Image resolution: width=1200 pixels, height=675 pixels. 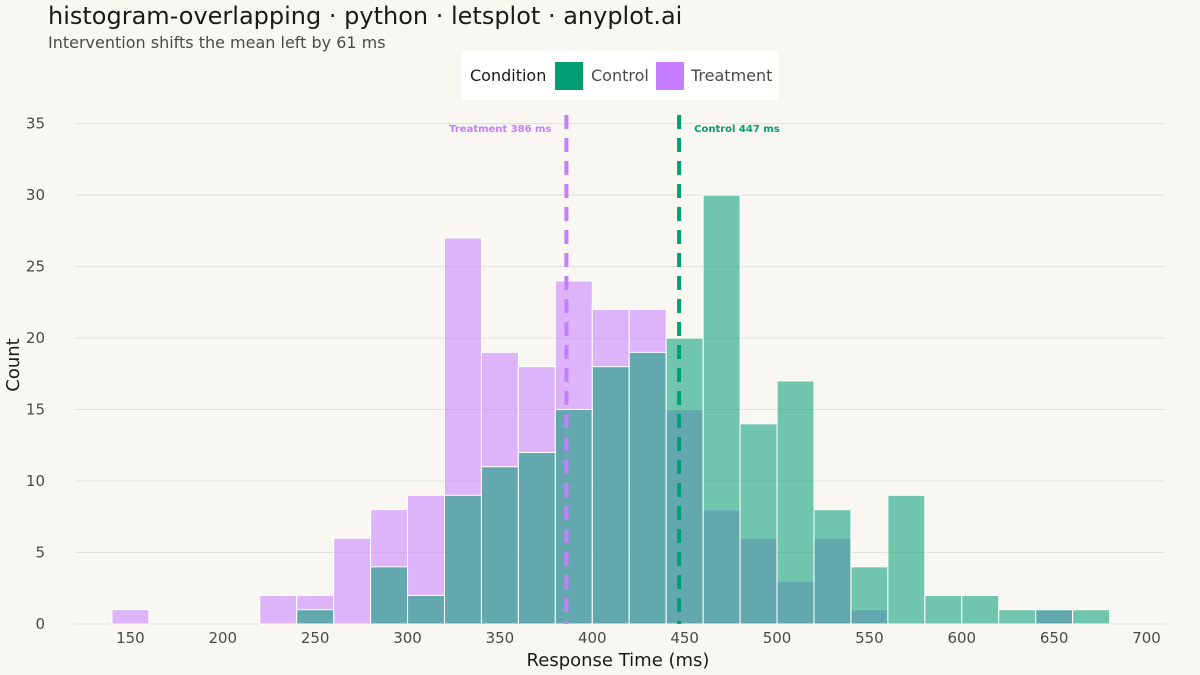 I want to click on x-tick-label: 600, so click(x=961, y=638).